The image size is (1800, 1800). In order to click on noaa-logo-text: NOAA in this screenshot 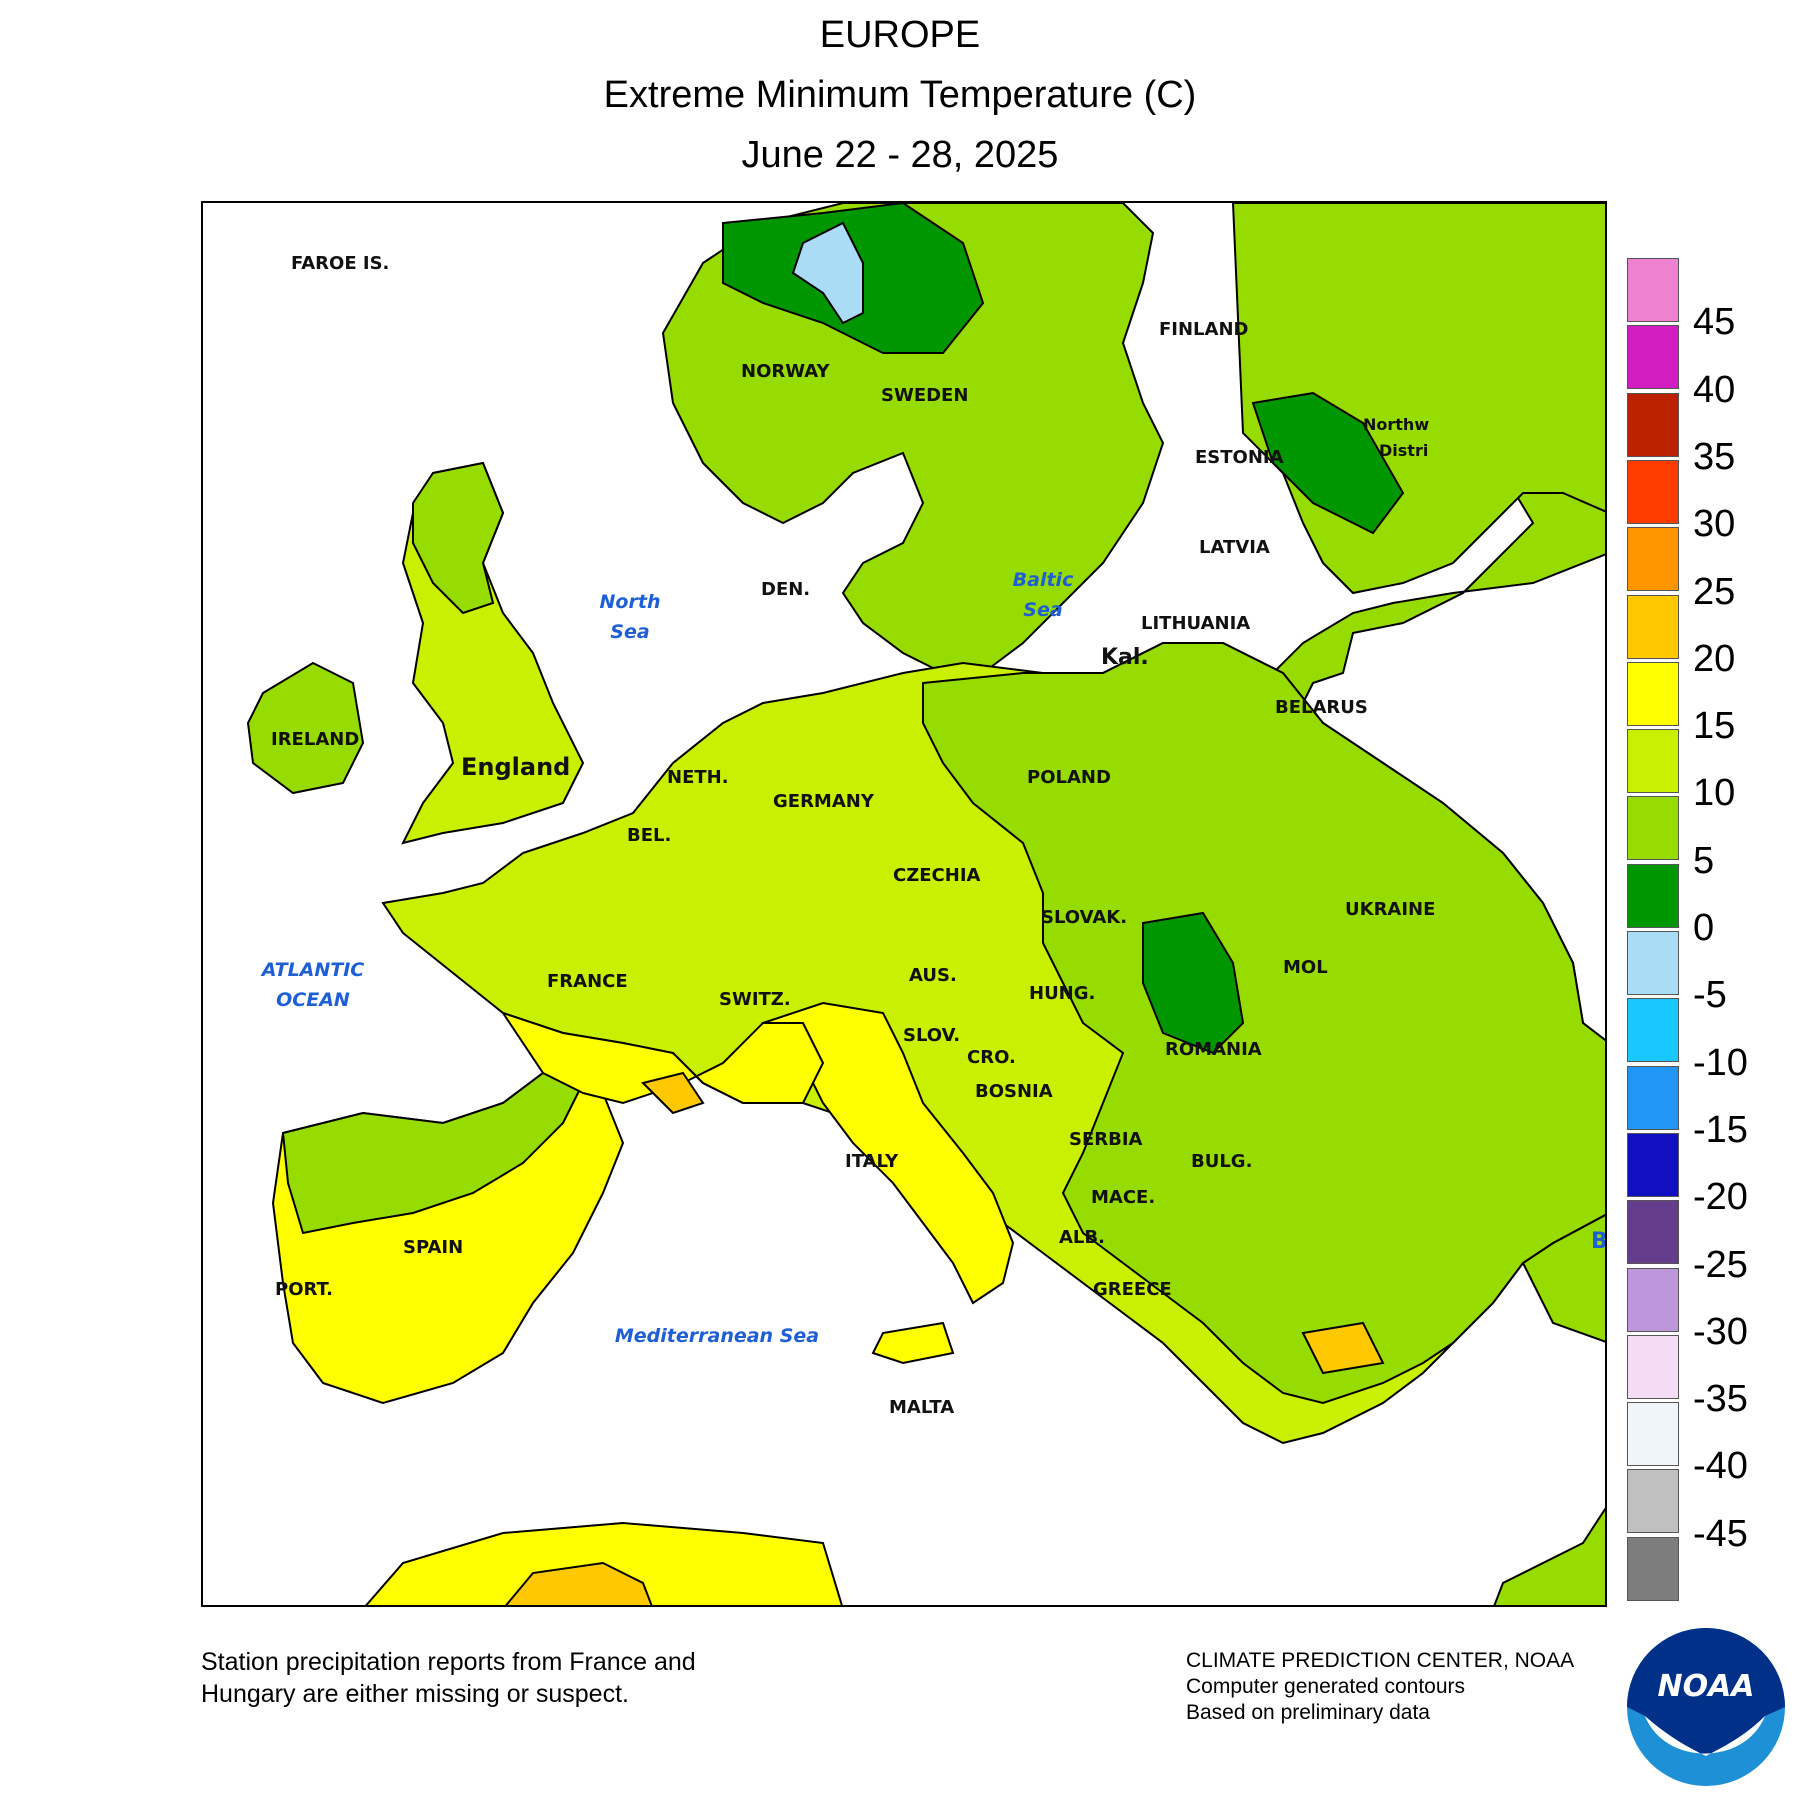, I will do `click(1705, 1686)`.